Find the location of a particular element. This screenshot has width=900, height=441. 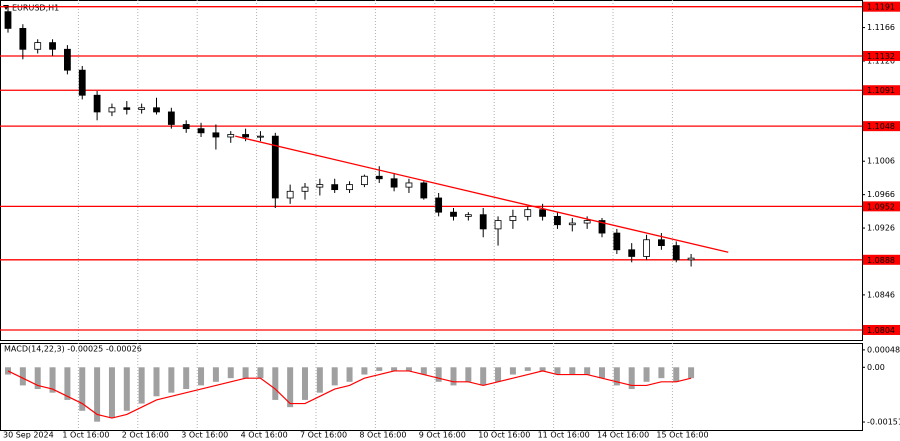

x-tick-label: 1 Oct 16:00 is located at coordinates (85, 435).